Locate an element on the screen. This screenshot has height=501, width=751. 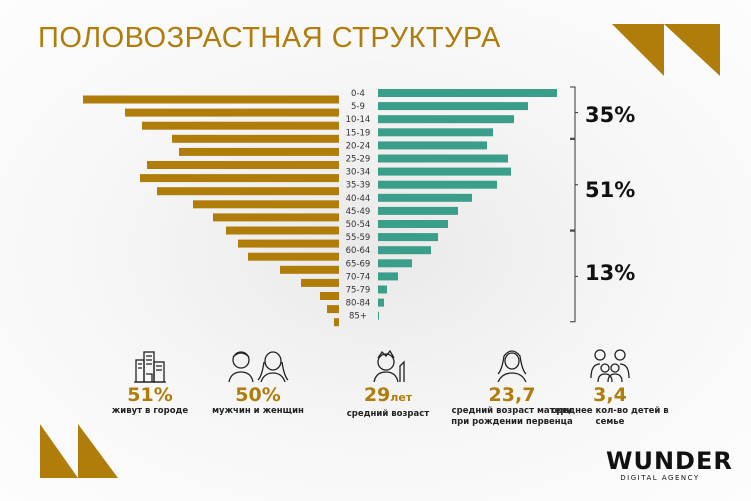
age-label: 50-54 is located at coordinates (358, 225).